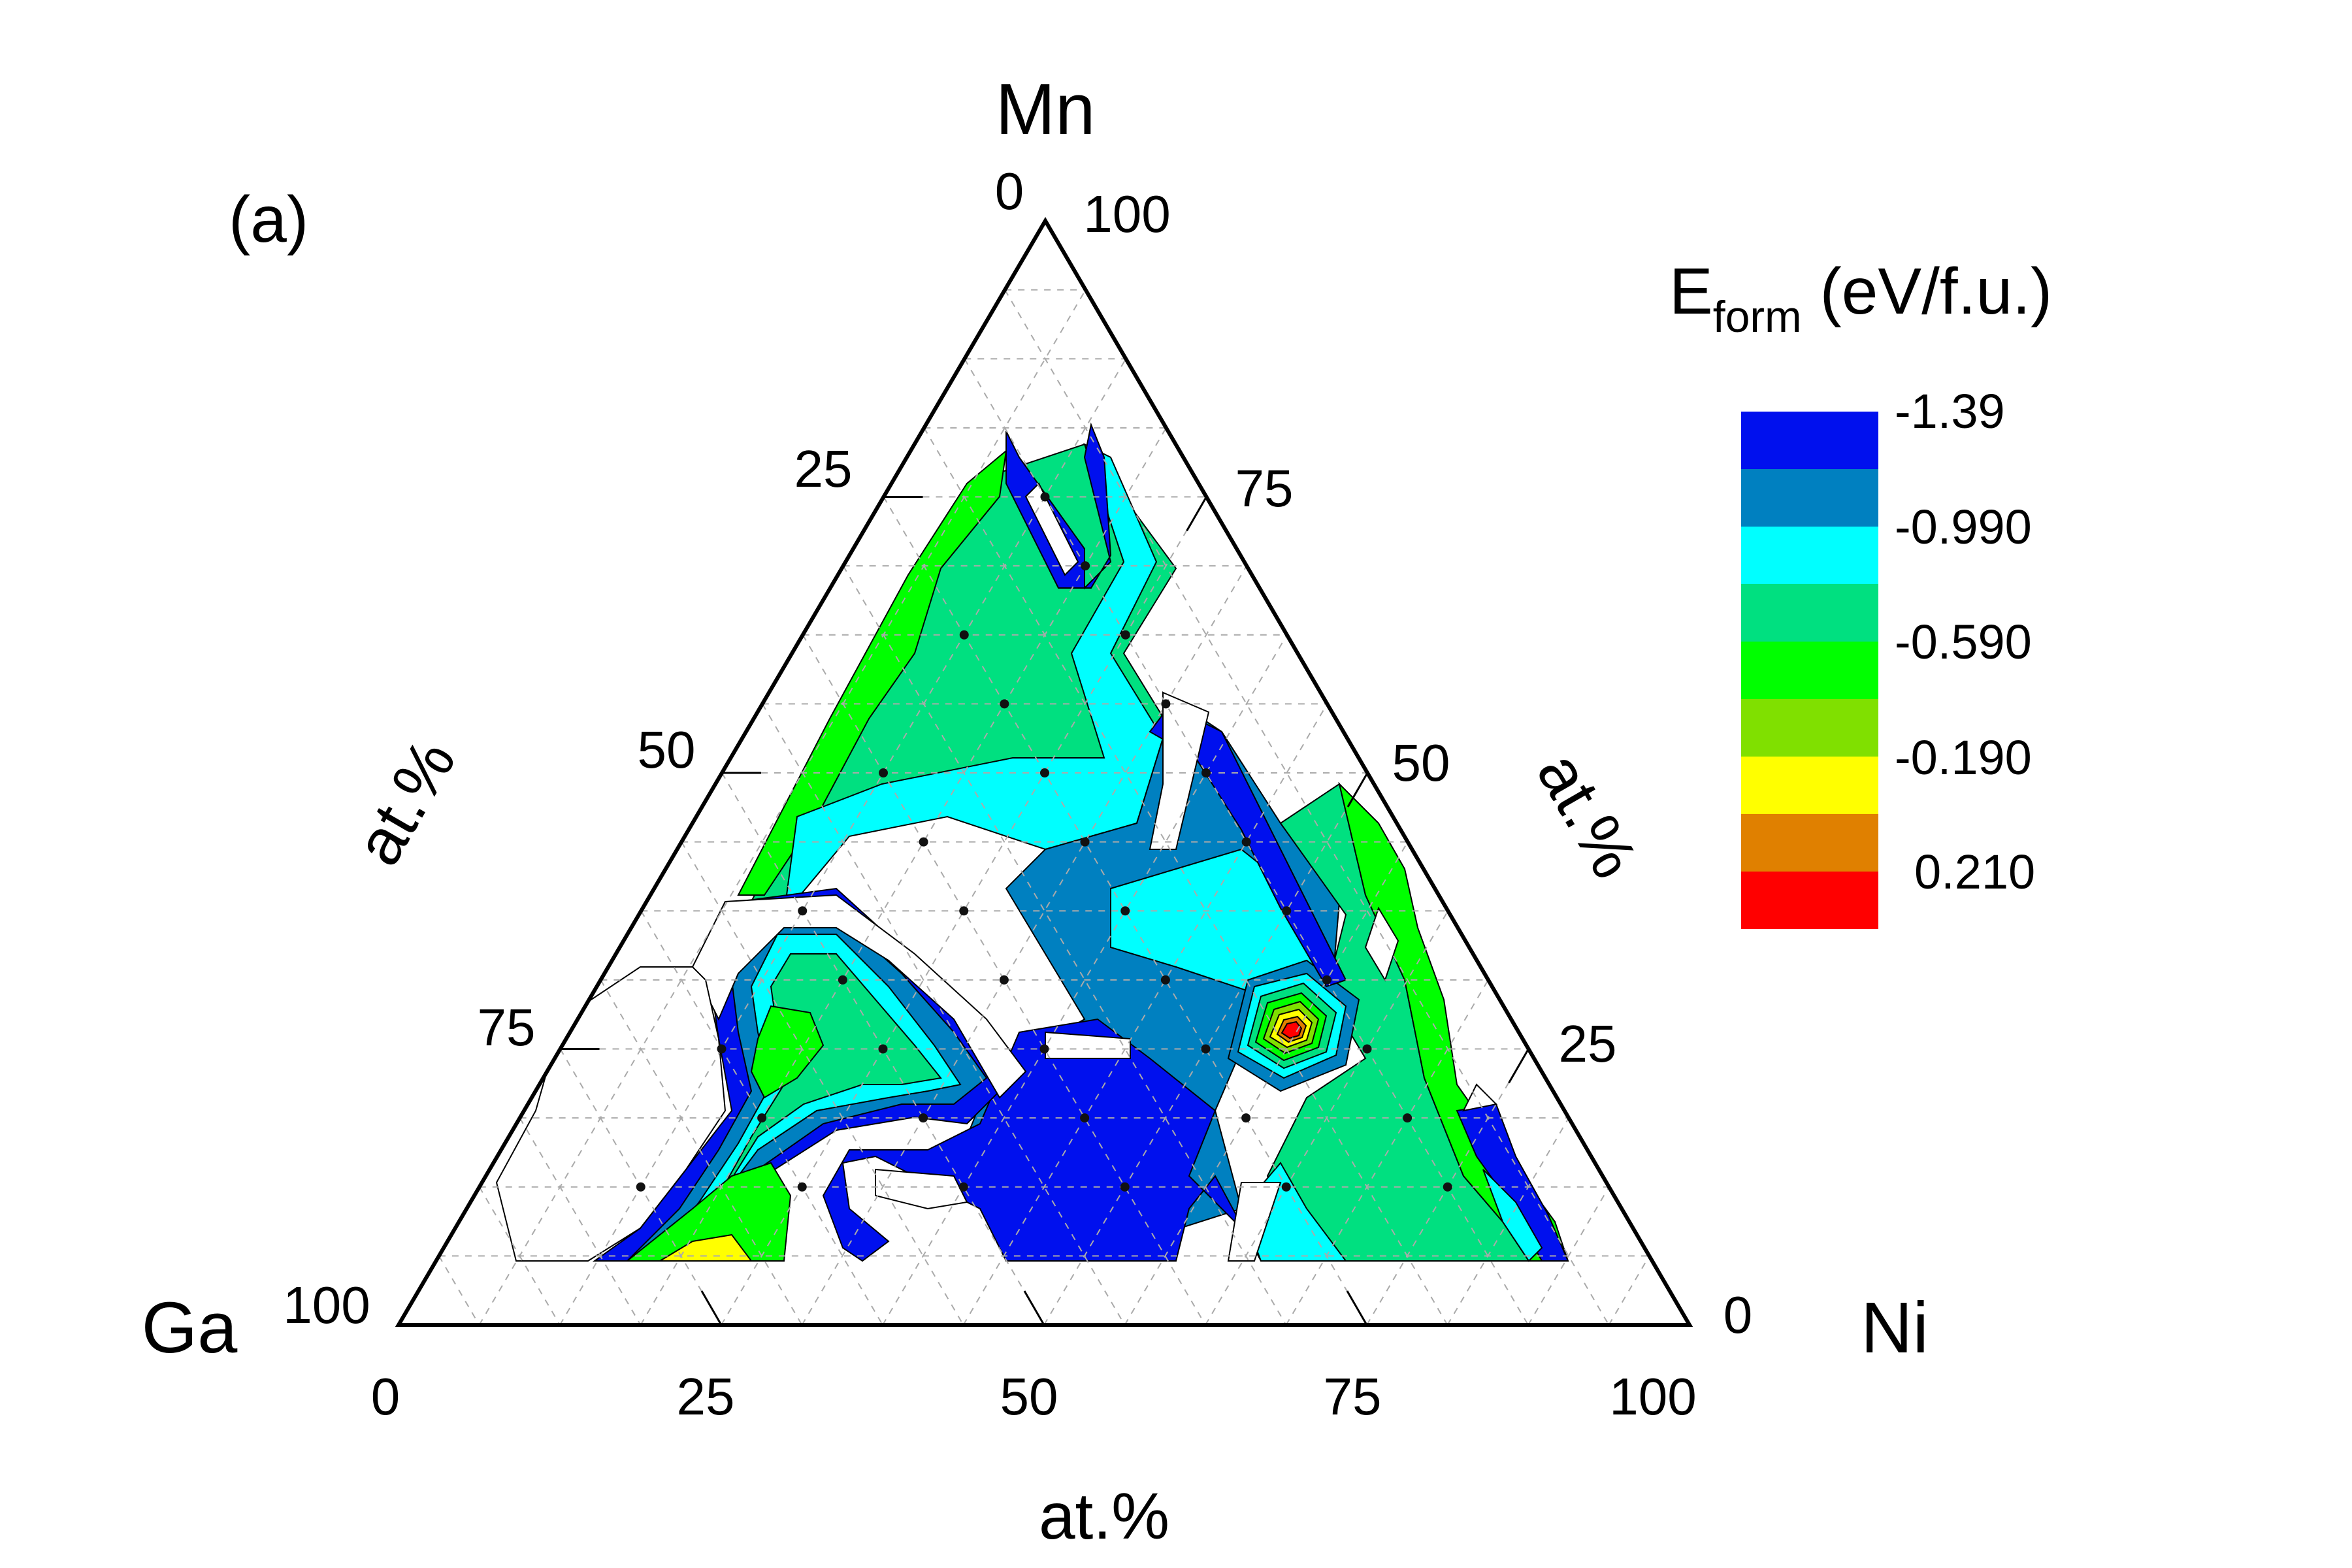 This screenshot has width=2352, height=1568. What do you see at coordinates (1512, 1215) in the screenshot?
I see `contour-ni-corner-cyan` at bounding box center [1512, 1215].